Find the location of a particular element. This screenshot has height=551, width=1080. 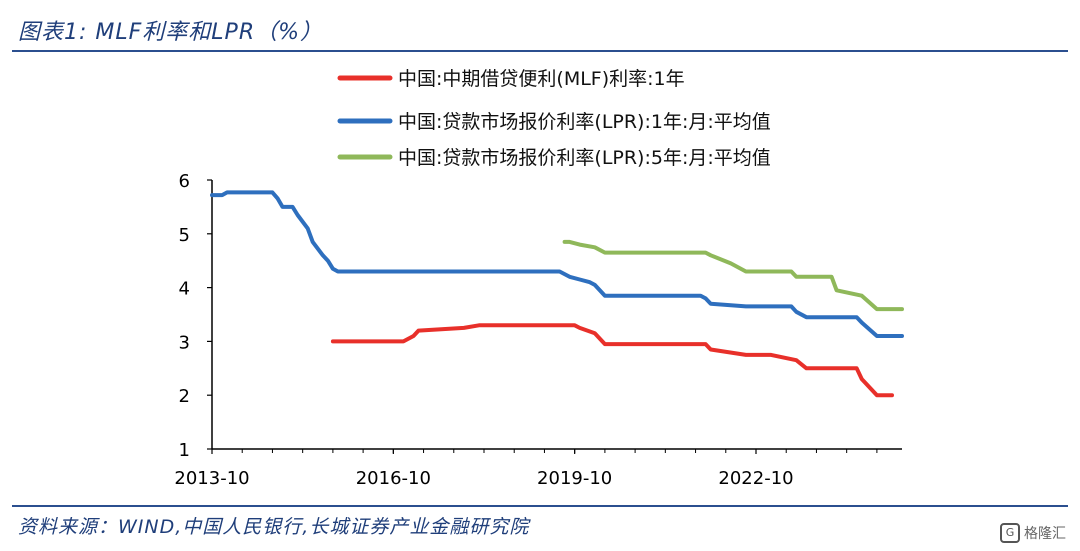

x-tick-label: 2016-10 is located at coordinates (393, 478).